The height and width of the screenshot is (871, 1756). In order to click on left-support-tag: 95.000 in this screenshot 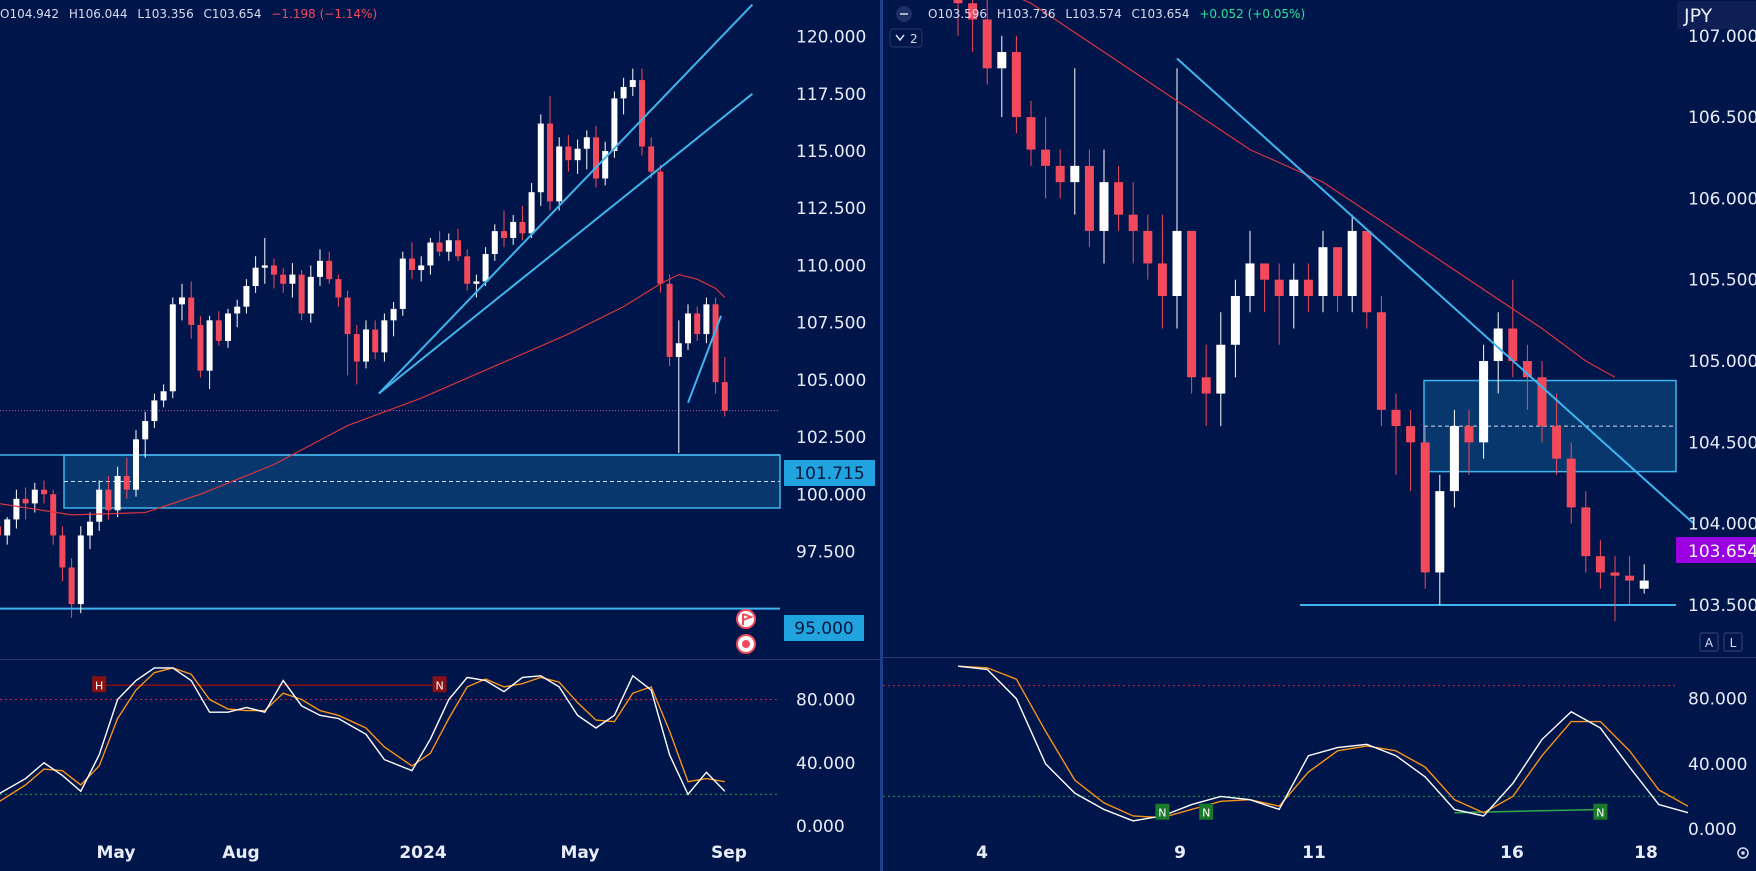, I will do `click(824, 628)`.